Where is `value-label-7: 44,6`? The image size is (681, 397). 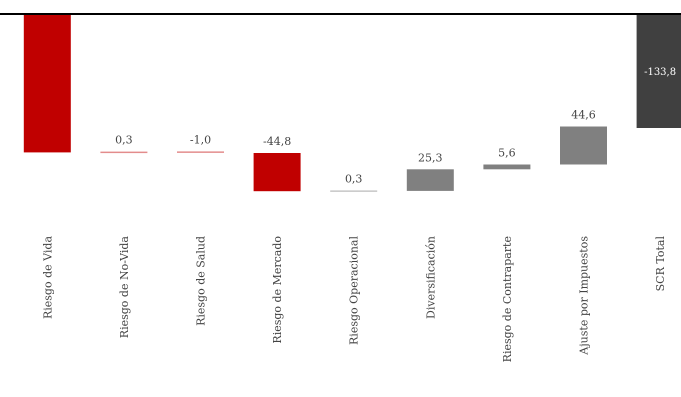 value-label-7: 44,6 is located at coordinates (583, 115).